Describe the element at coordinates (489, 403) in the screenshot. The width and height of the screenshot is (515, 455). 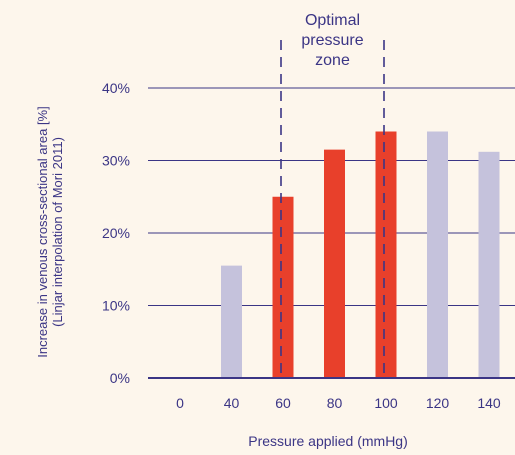
I see `x-tick-label: 140` at that location.